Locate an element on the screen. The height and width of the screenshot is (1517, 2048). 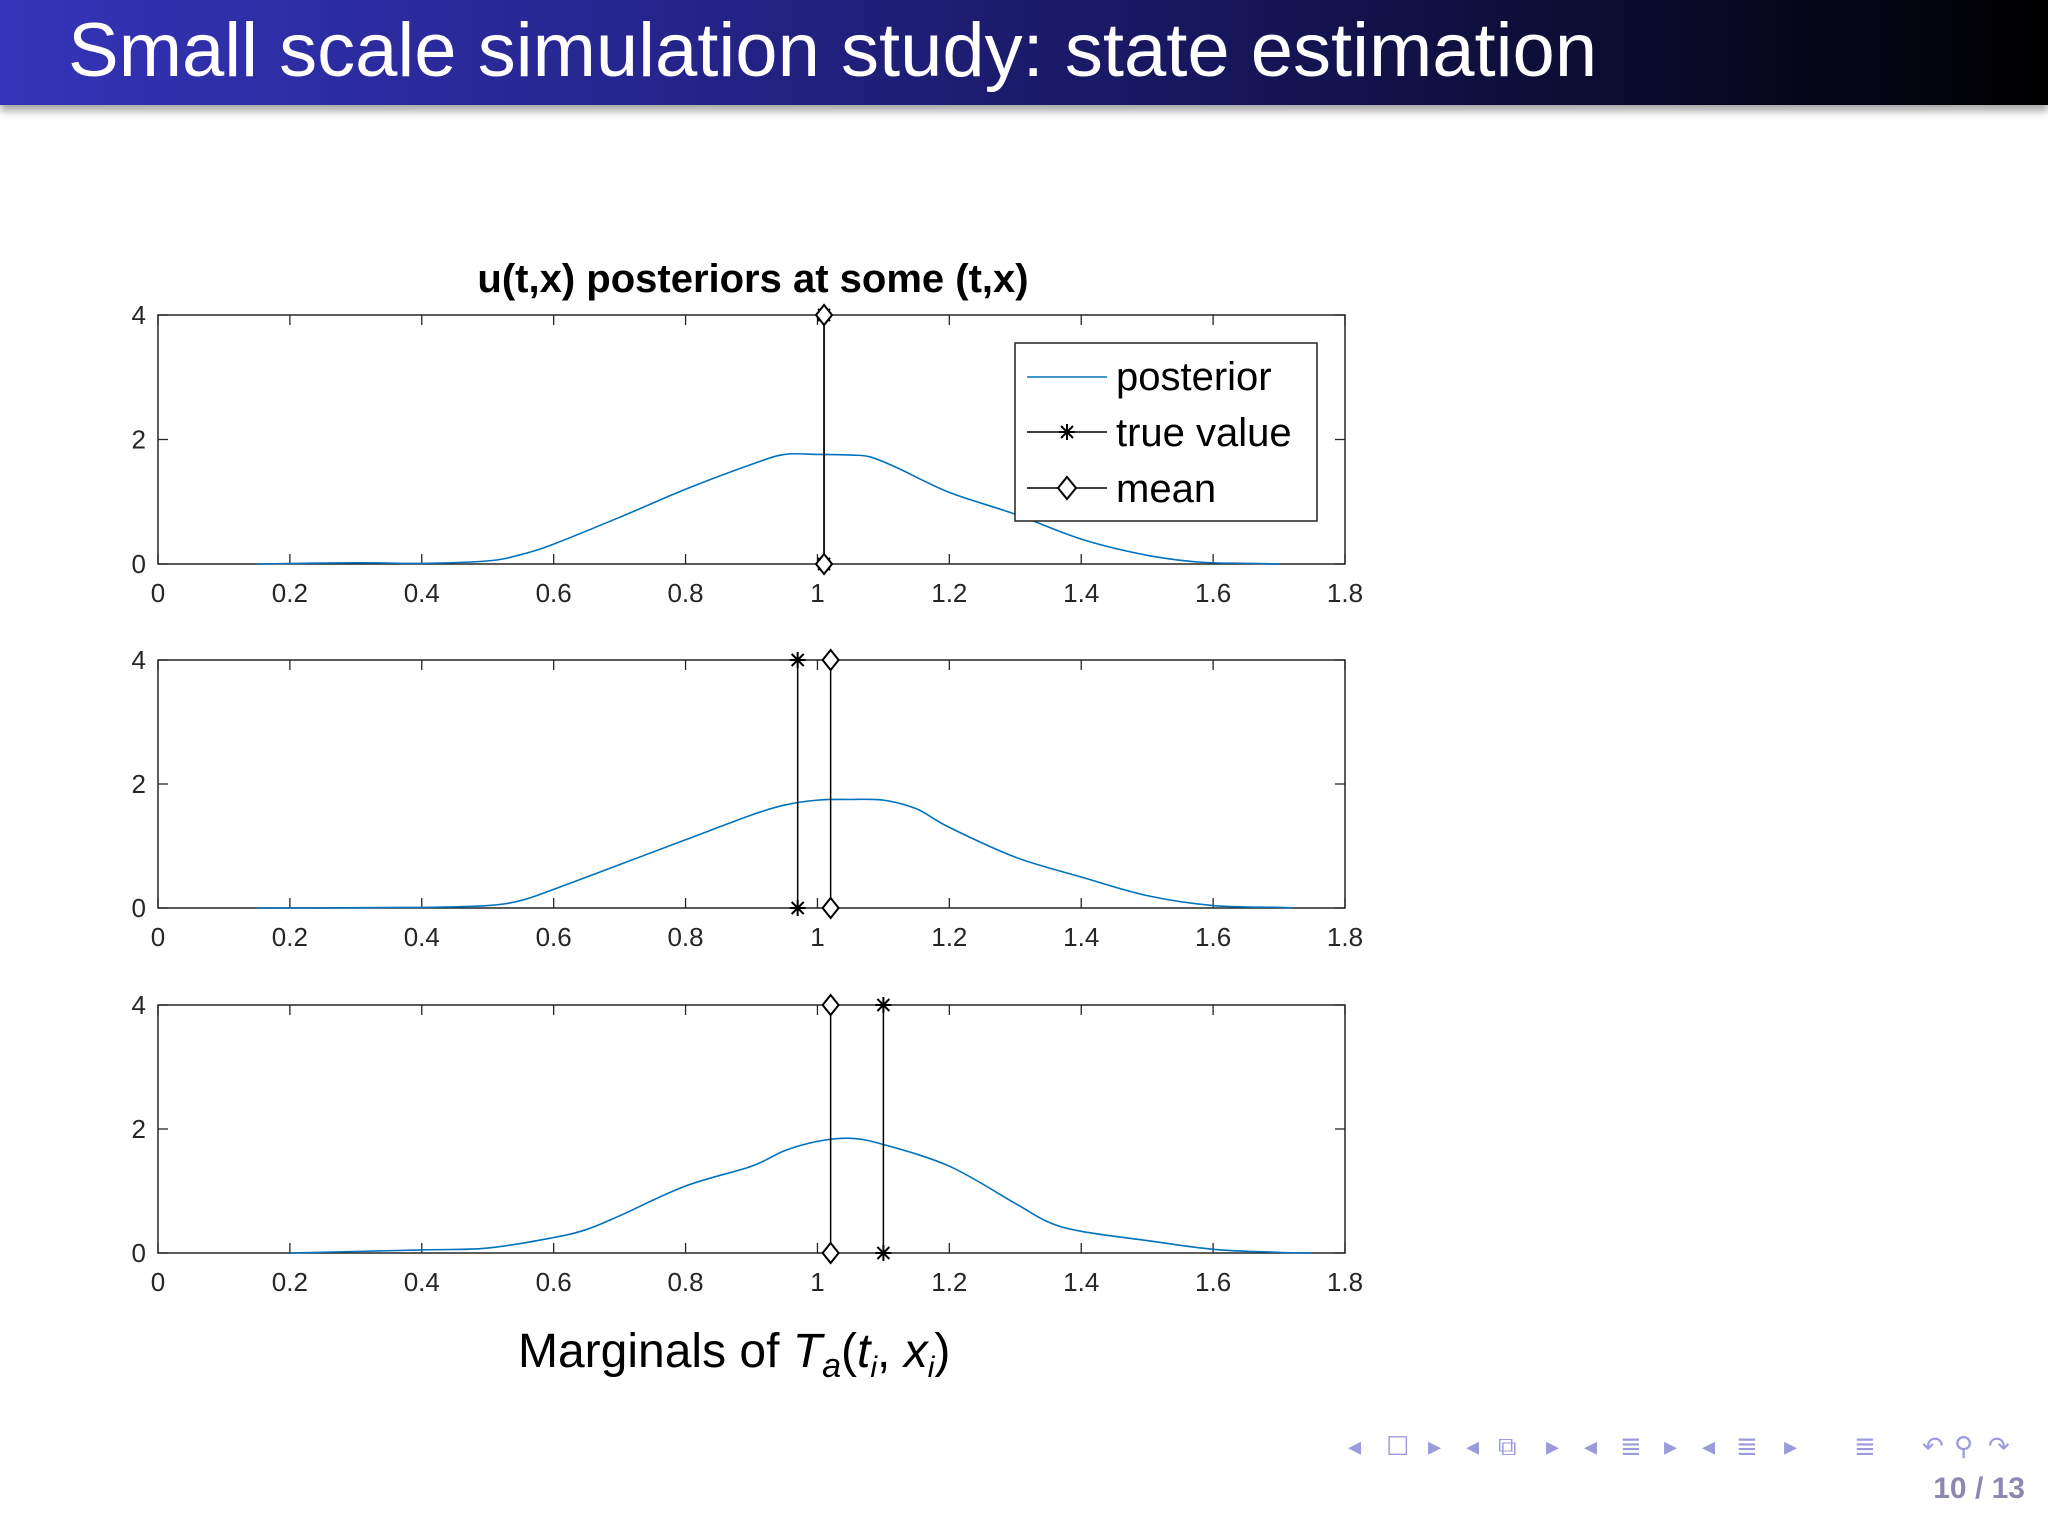
legend-mean-label: mean is located at coordinates (1166, 489).